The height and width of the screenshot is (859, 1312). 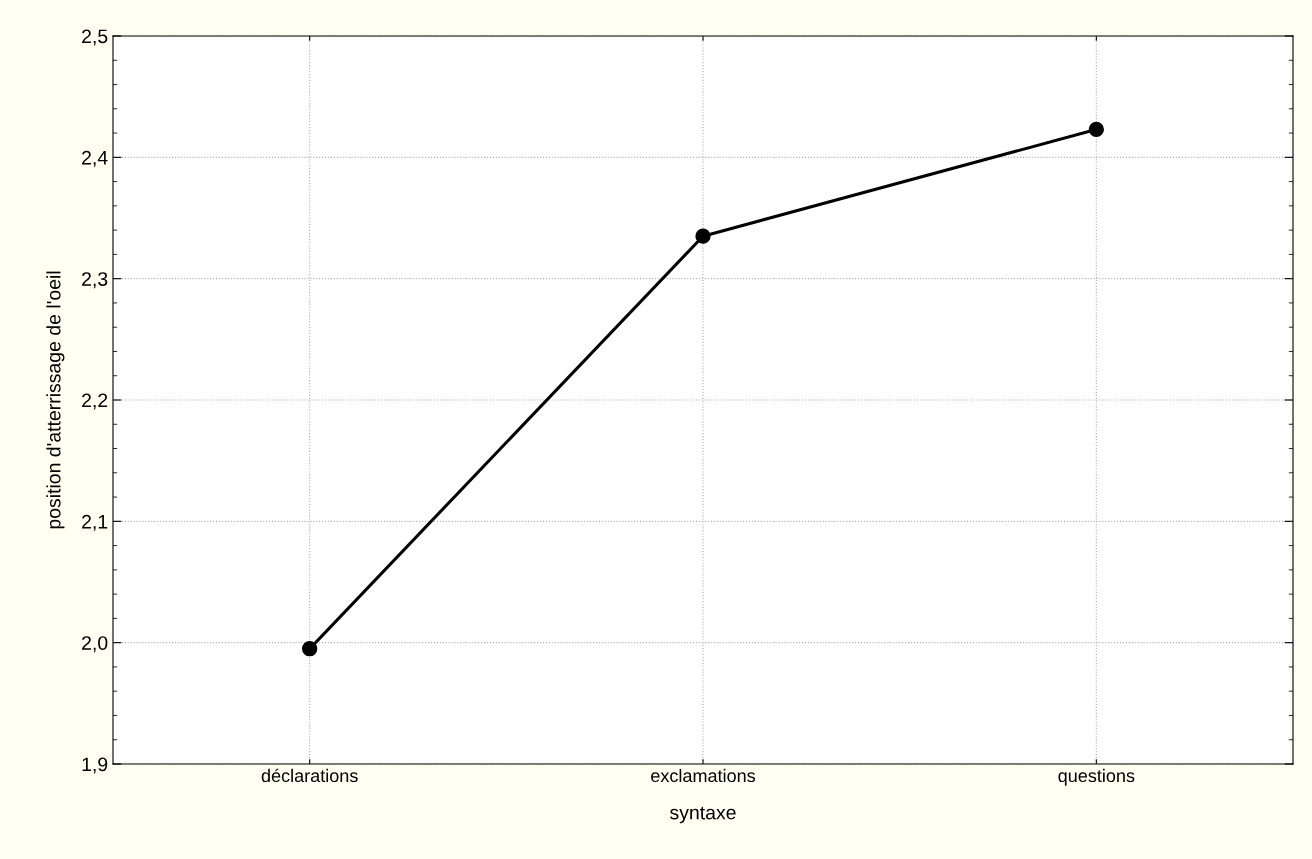 What do you see at coordinates (95, 158) in the screenshot?
I see `y-tick-label: 2,4` at bounding box center [95, 158].